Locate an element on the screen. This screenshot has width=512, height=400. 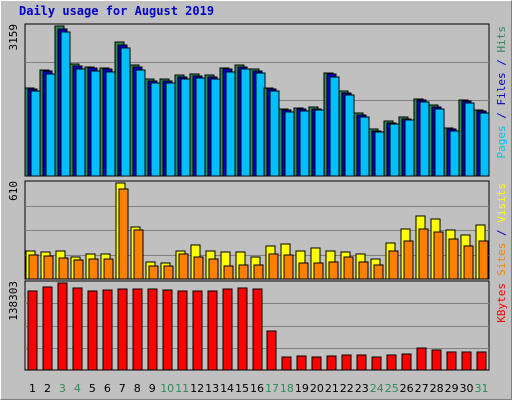
x-tick-label-day-27: 27 is located at coordinates (422, 388).